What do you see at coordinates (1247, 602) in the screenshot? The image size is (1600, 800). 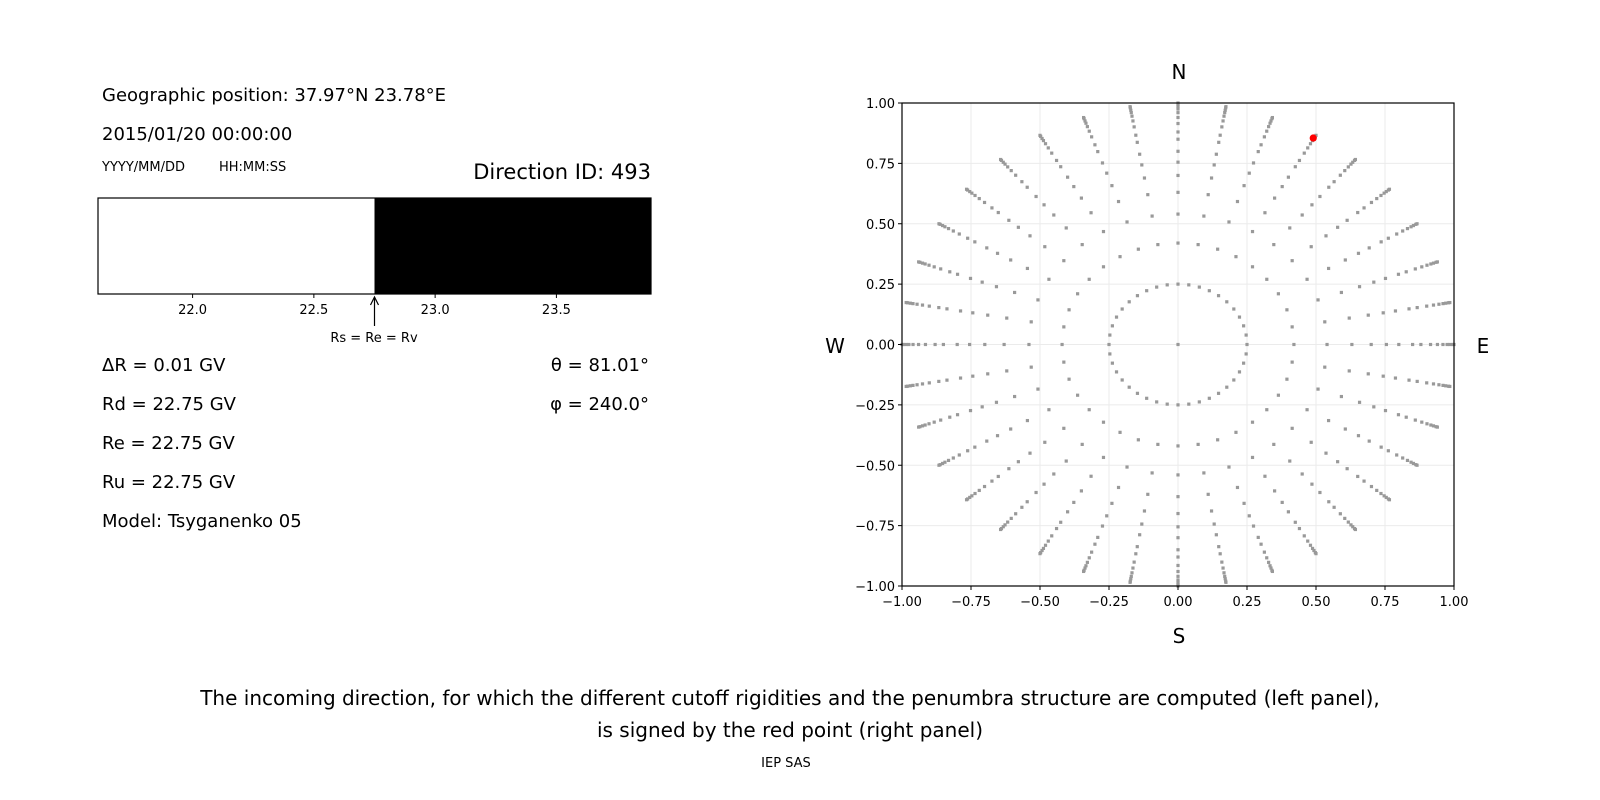 I see `x-tick-label: 0.25` at bounding box center [1247, 602].